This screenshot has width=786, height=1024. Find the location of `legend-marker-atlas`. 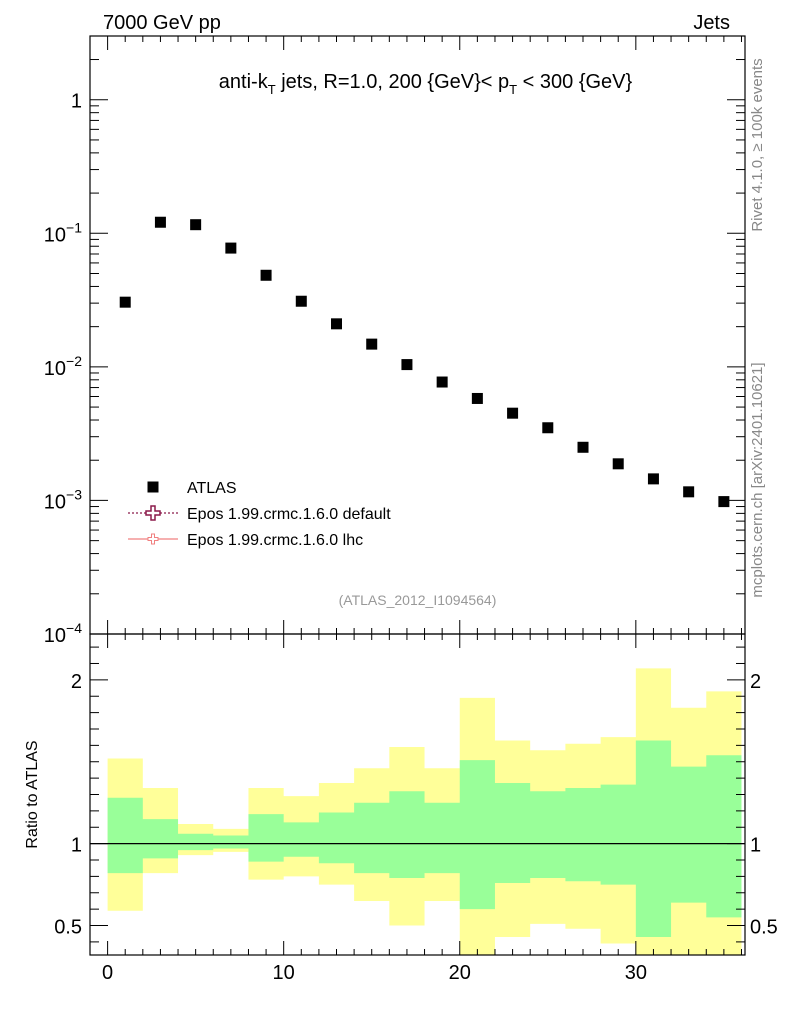

legend-marker-atlas is located at coordinates (153, 487).